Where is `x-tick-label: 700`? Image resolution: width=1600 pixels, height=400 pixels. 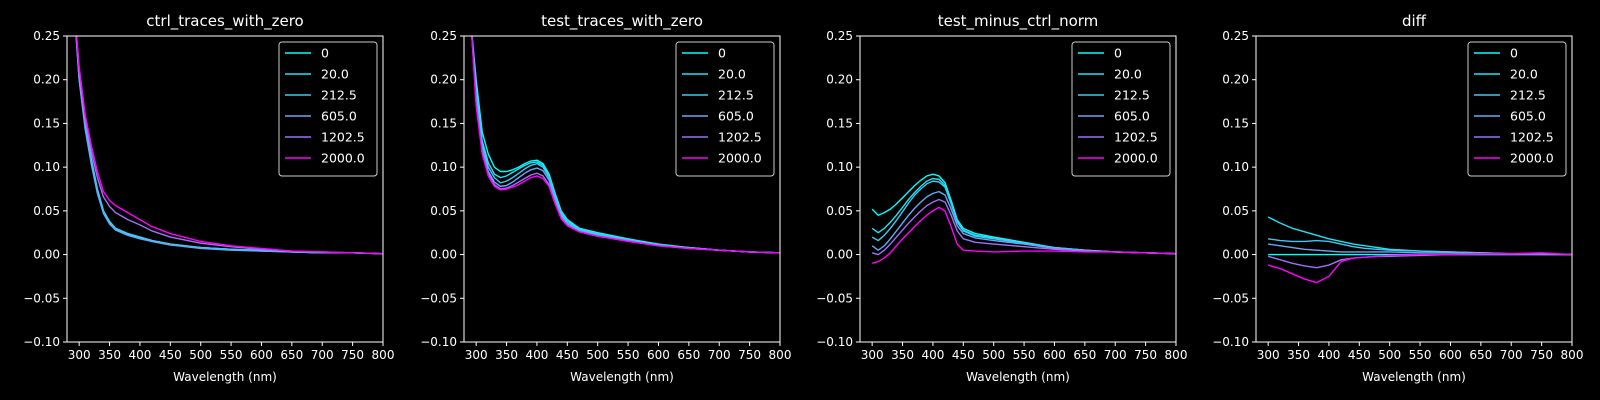 x-tick-label: 700 is located at coordinates (1115, 355).